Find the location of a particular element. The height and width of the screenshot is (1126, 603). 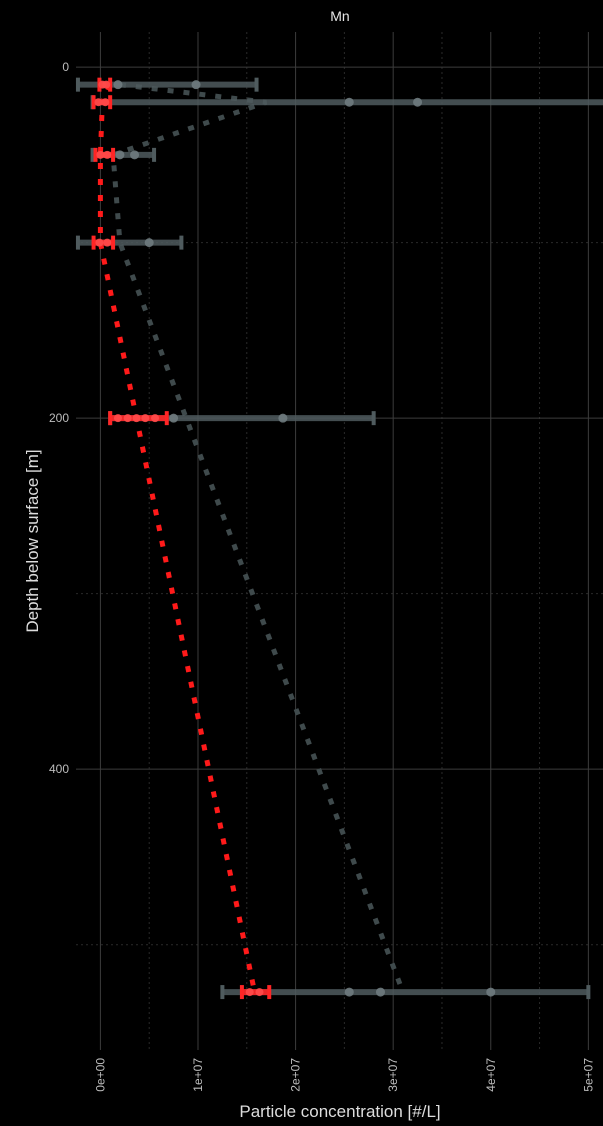

y-tick-label: 400 is located at coordinates (59, 769).